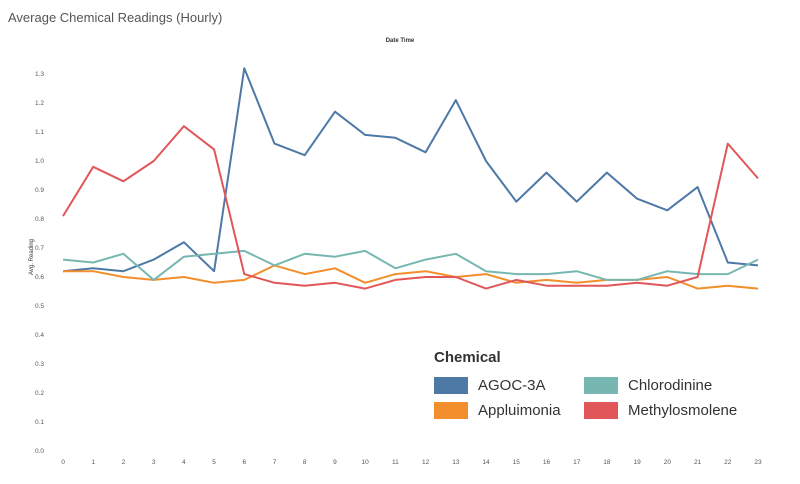  What do you see at coordinates (39, 248) in the screenshot?
I see `y-tick-label: 0.7` at bounding box center [39, 248].